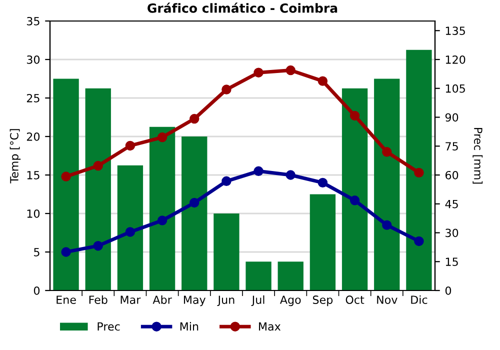 The height and width of the screenshot is (350, 500). What do you see at coordinates (98, 299) in the screenshot?
I see `x-tick-label: Feb` at bounding box center [98, 299].